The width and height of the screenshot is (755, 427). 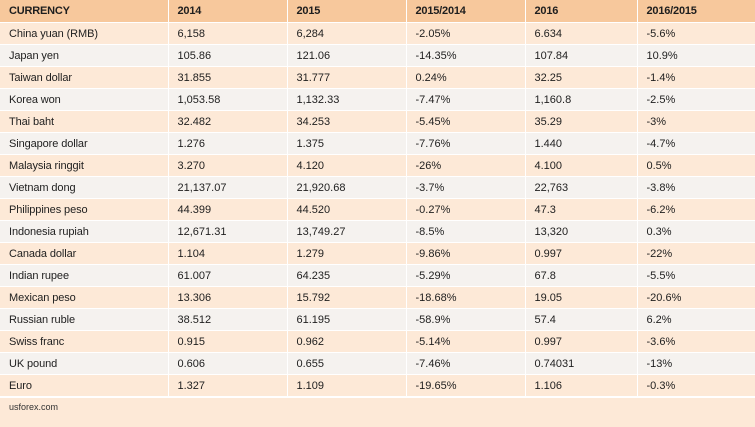 I want to click on value-cell: 0.915, so click(x=228, y=341).